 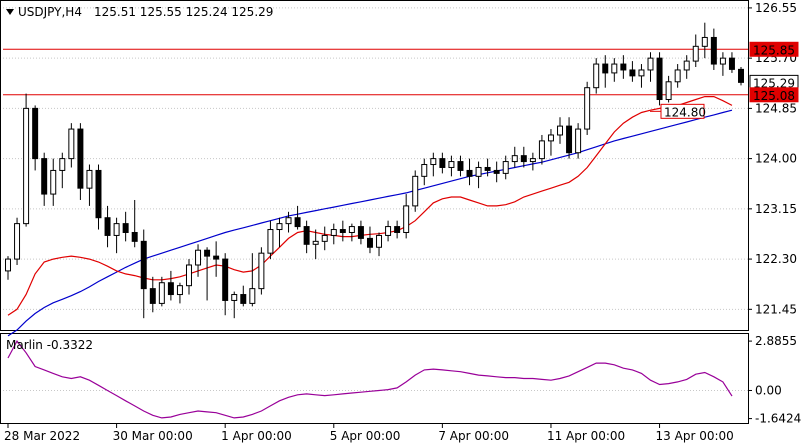 What do you see at coordinates (776, 159) in the screenshot?
I see `y-tick-label: 124.00` at bounding box center [776, 159].